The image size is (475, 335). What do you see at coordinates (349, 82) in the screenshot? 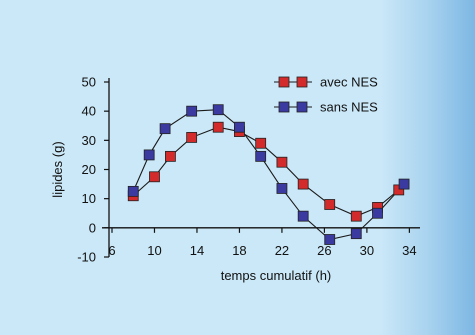
I see `legend-label: avec NES` at bounding box center [349, 82].